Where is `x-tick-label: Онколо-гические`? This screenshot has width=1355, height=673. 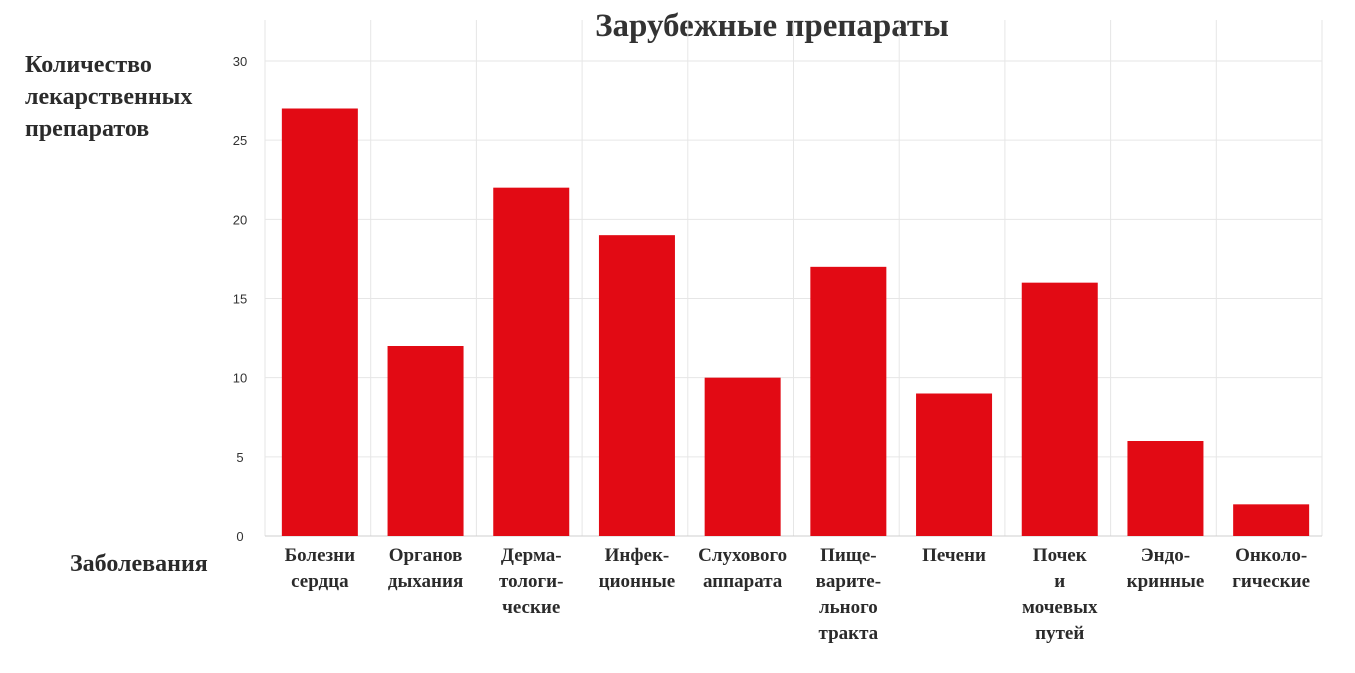
x-tick-label: Онколо-гические is located at coordinates (1271, 568).